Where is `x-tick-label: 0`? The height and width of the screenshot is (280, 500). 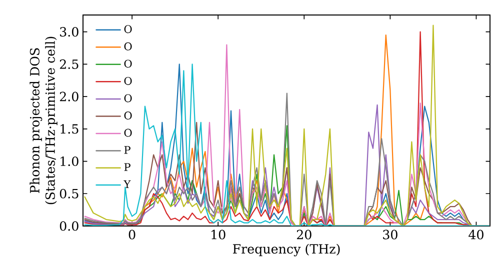 x-tick-label: 0 is located at coordinates (132, 235).